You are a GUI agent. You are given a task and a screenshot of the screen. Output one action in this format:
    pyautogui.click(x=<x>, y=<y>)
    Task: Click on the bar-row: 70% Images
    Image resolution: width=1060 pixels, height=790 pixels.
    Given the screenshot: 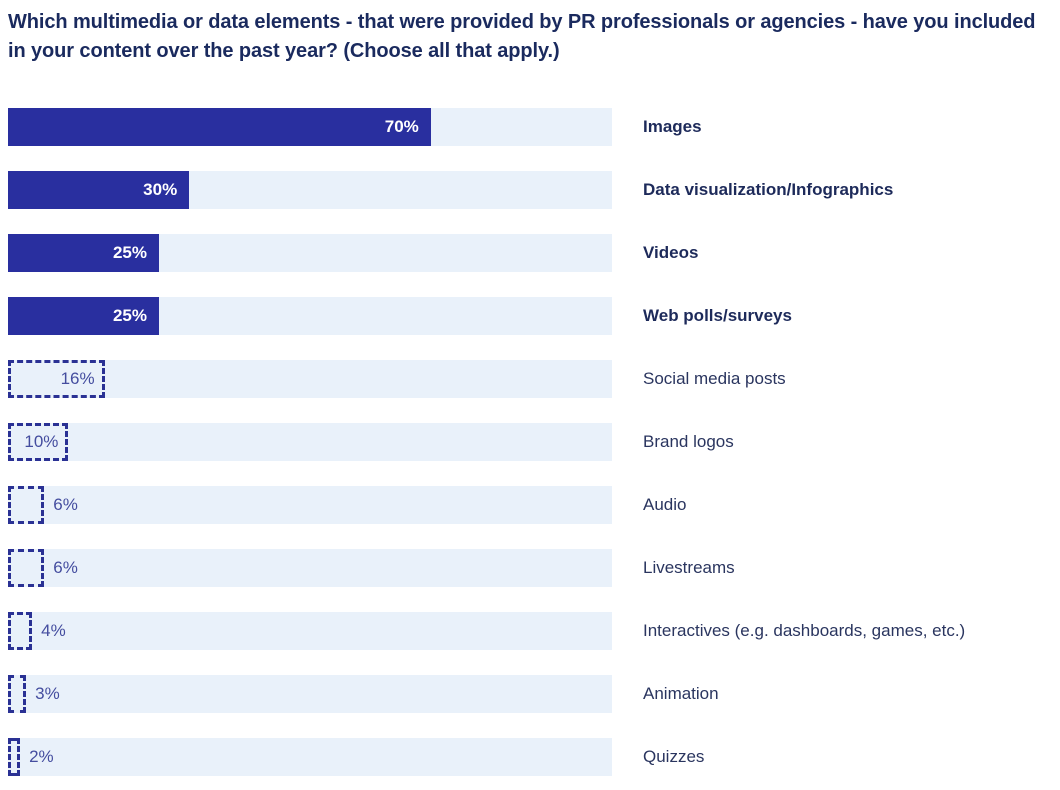 What is the action you would take?
    pyautogui.click(x=530, y=127)
    